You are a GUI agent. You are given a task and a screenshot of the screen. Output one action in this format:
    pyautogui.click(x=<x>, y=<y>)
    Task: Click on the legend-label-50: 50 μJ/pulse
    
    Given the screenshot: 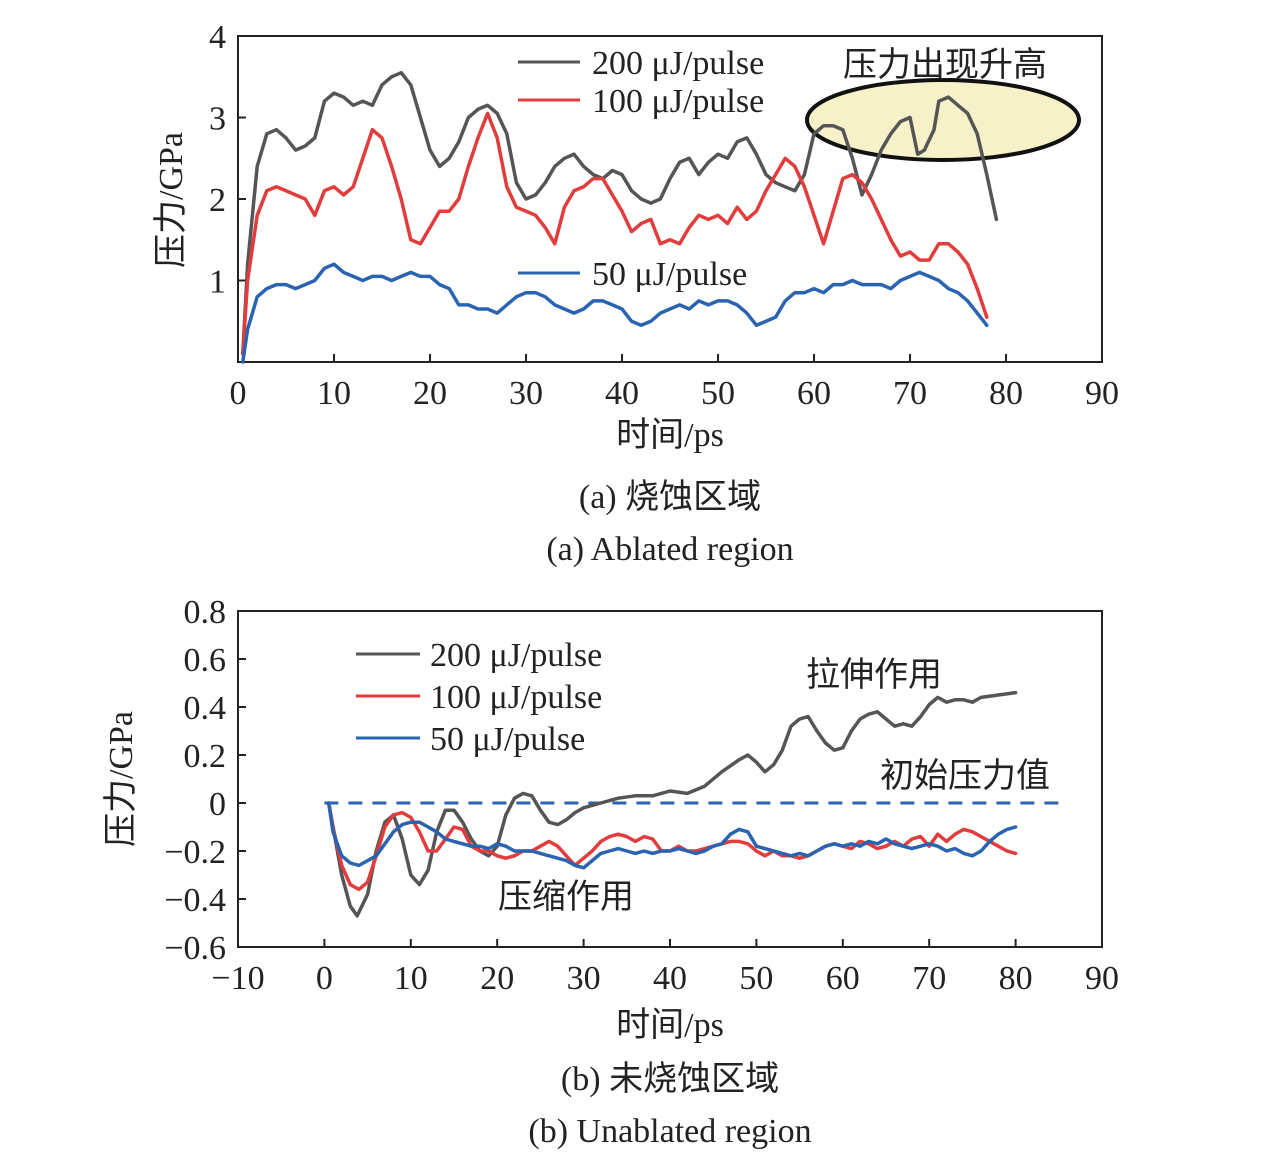 What is the action you would take?
    pyautogui.click(x=507, y=739)
    